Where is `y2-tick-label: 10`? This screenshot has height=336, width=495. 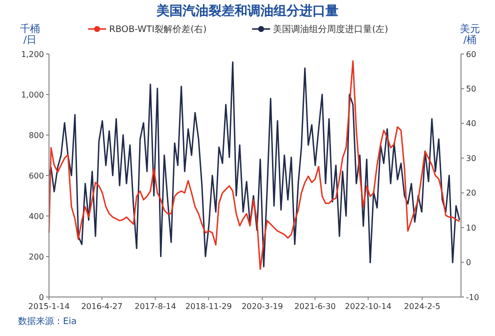
y2-tick-label: 10 is located at coordinates (471, 227).